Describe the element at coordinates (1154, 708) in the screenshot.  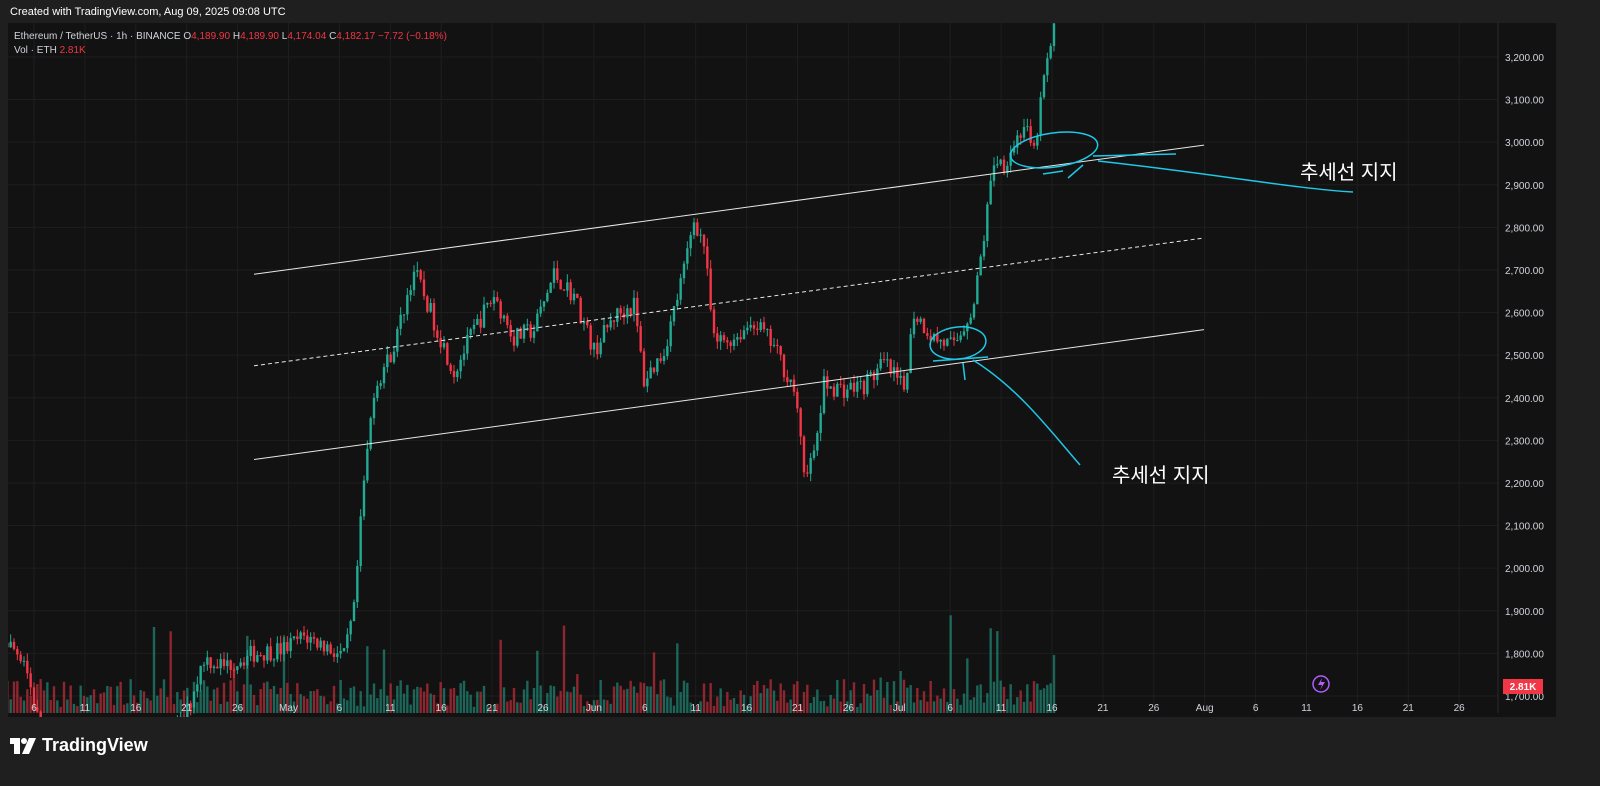
I see `x-tick-label: 26` at that location.